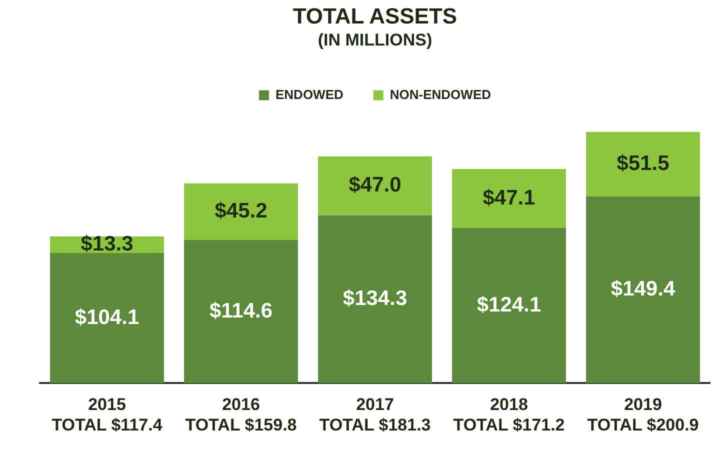 Image resolution: width=725 pixels, height=453 pixels. What do you see at coordinates (107, 244) in the screenshot?
I see `data-label: $13.3` at bounding box center [107, 244].